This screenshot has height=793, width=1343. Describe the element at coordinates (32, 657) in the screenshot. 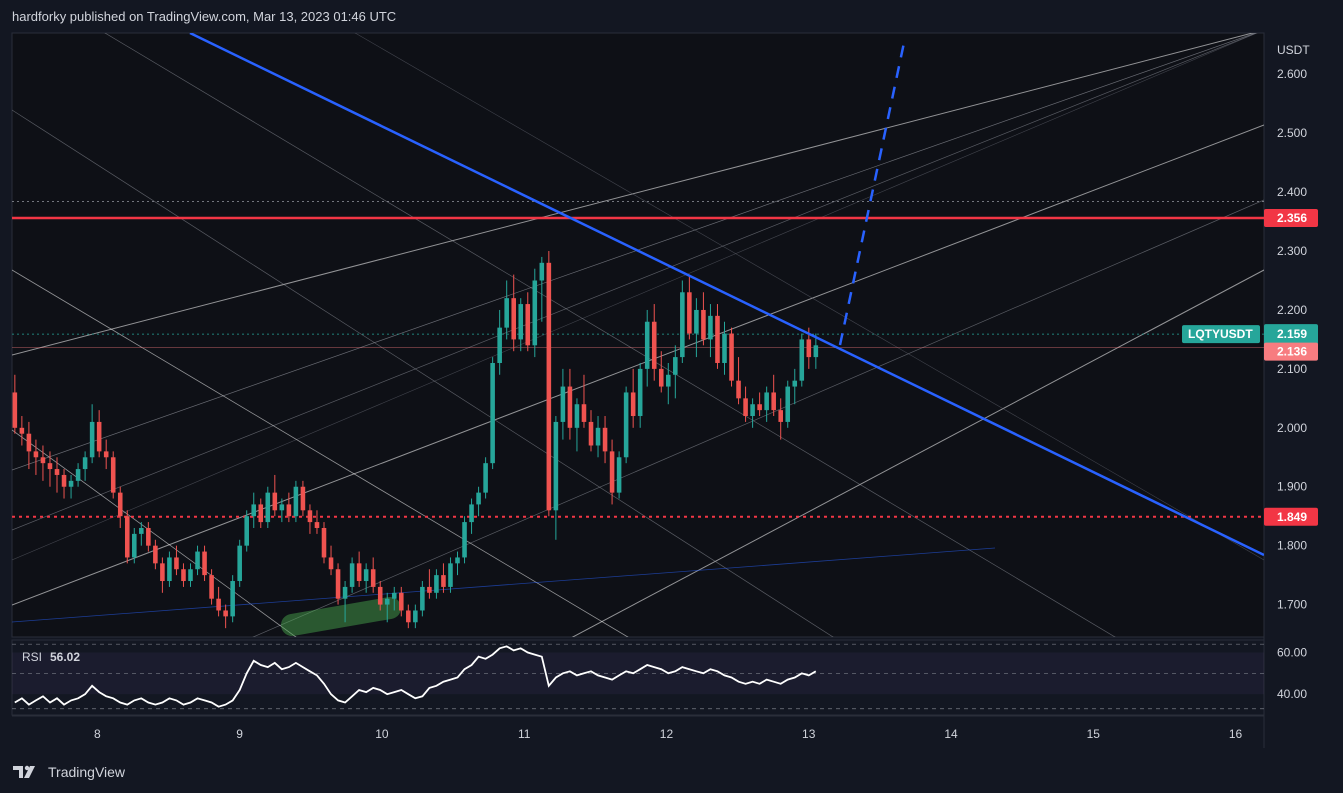

I see `rsi-title: RSI` at that location.